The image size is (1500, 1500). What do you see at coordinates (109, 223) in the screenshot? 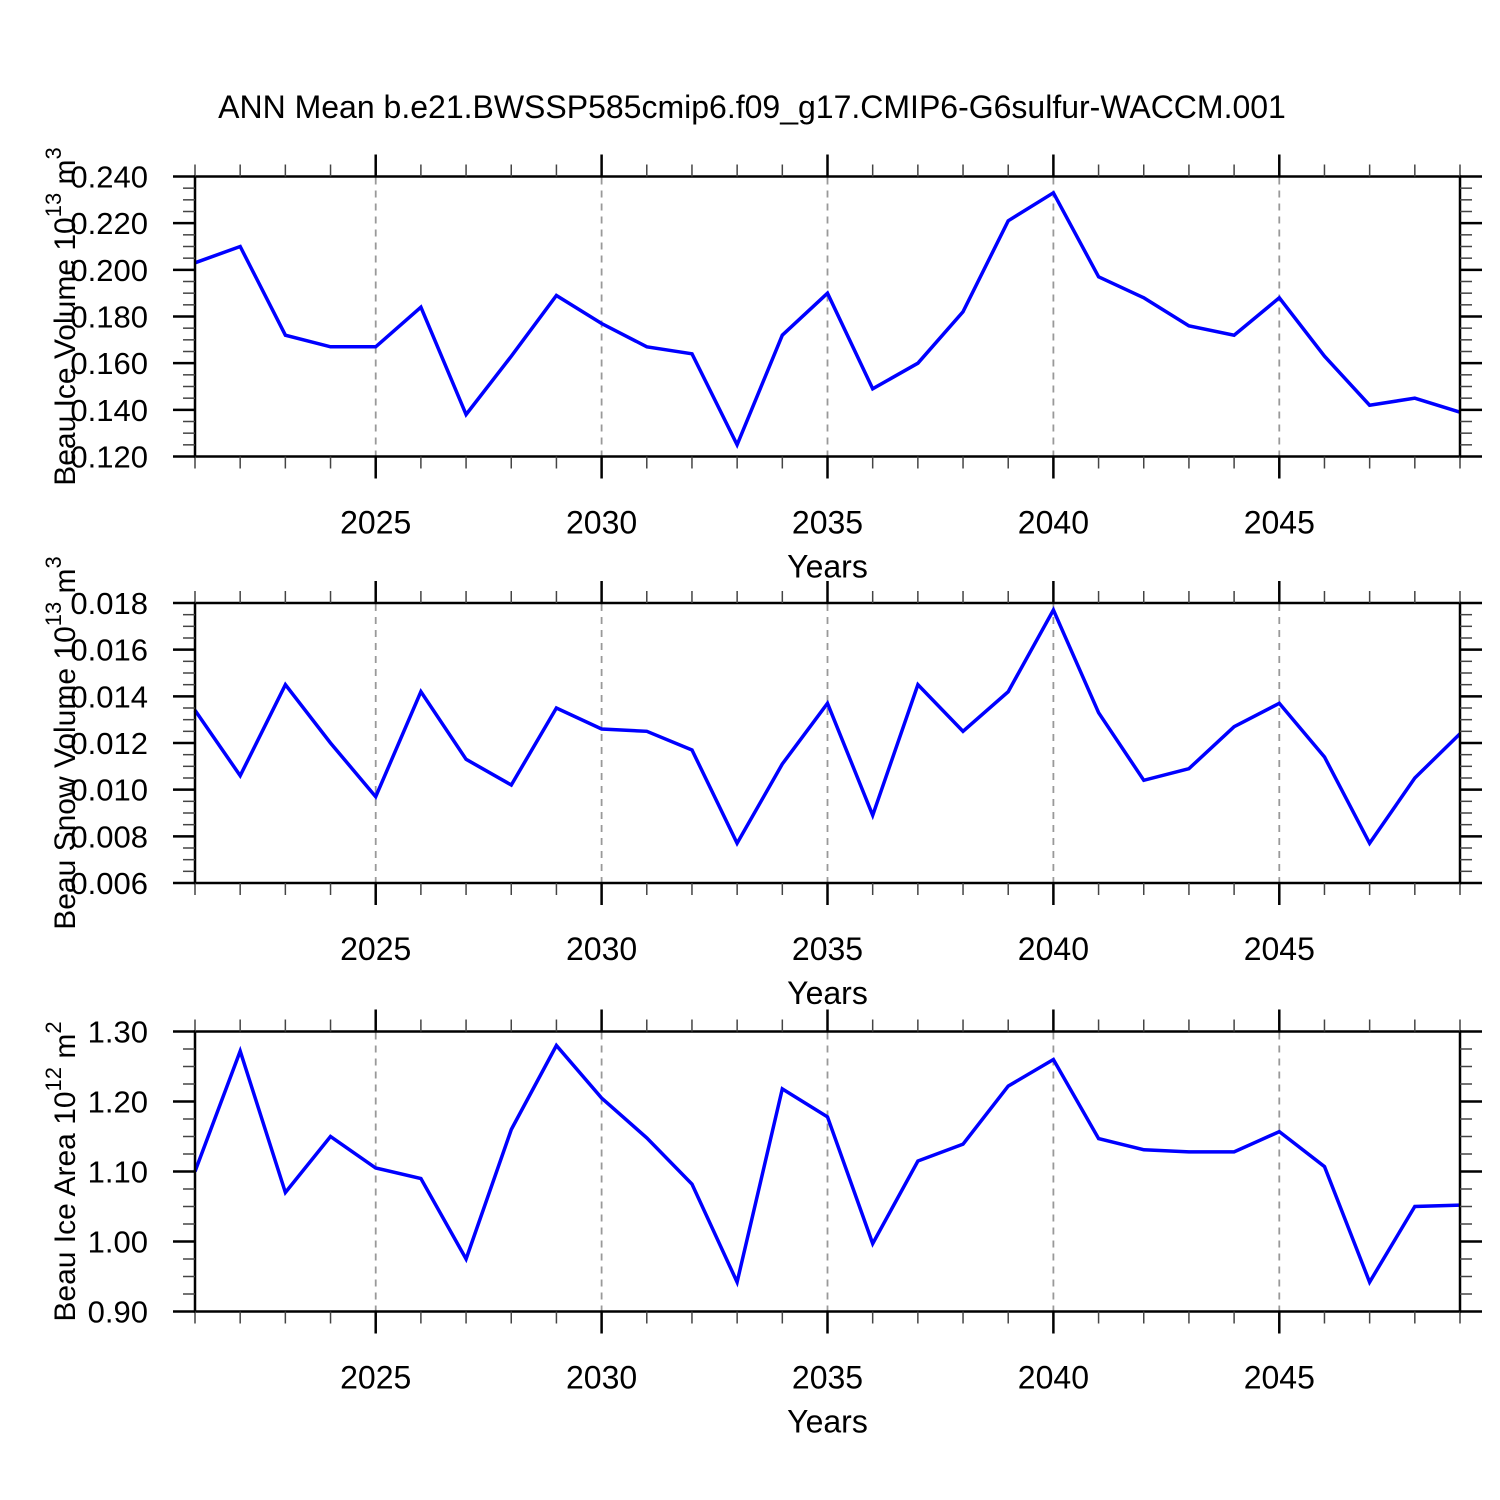
I see `y-tick-label: 0.220` at bounding box center [109, 223].